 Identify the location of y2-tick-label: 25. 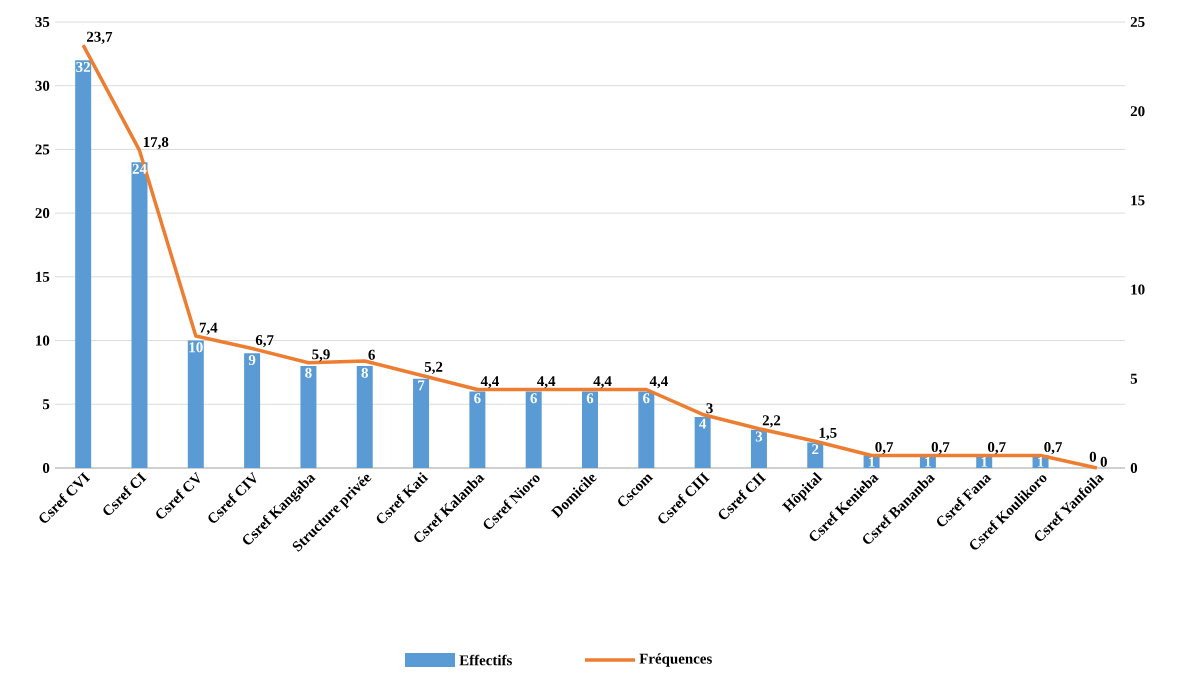
(1137, 21).